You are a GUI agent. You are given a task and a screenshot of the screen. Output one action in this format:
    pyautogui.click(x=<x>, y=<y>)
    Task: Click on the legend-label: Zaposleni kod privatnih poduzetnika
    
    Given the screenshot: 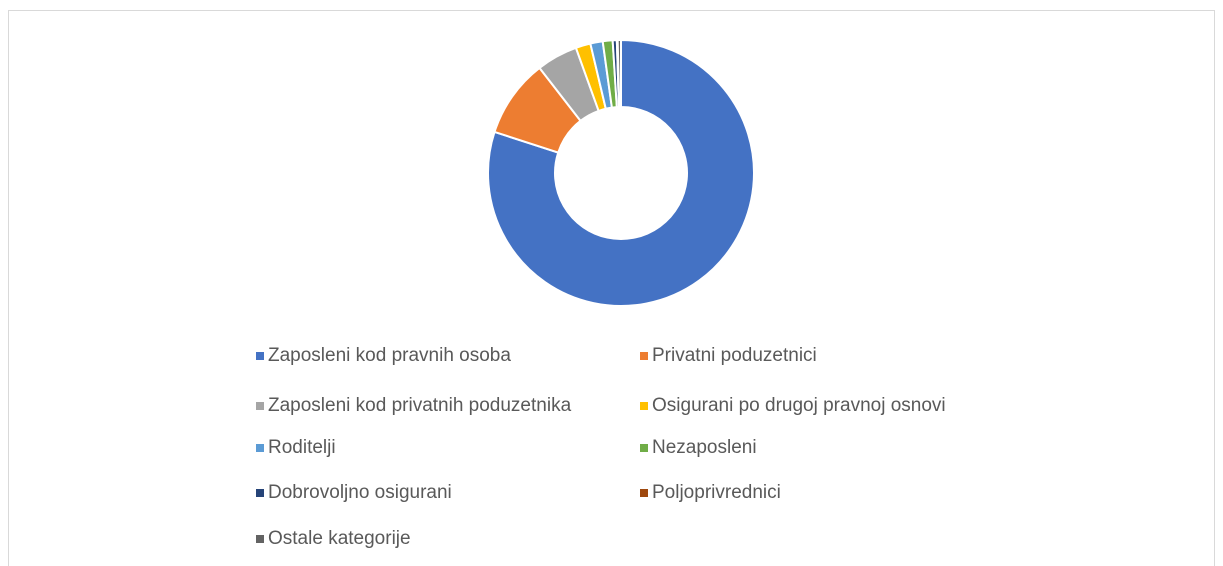 What is the action you would take?
    pyautogui.click(x=420, y=405)
    